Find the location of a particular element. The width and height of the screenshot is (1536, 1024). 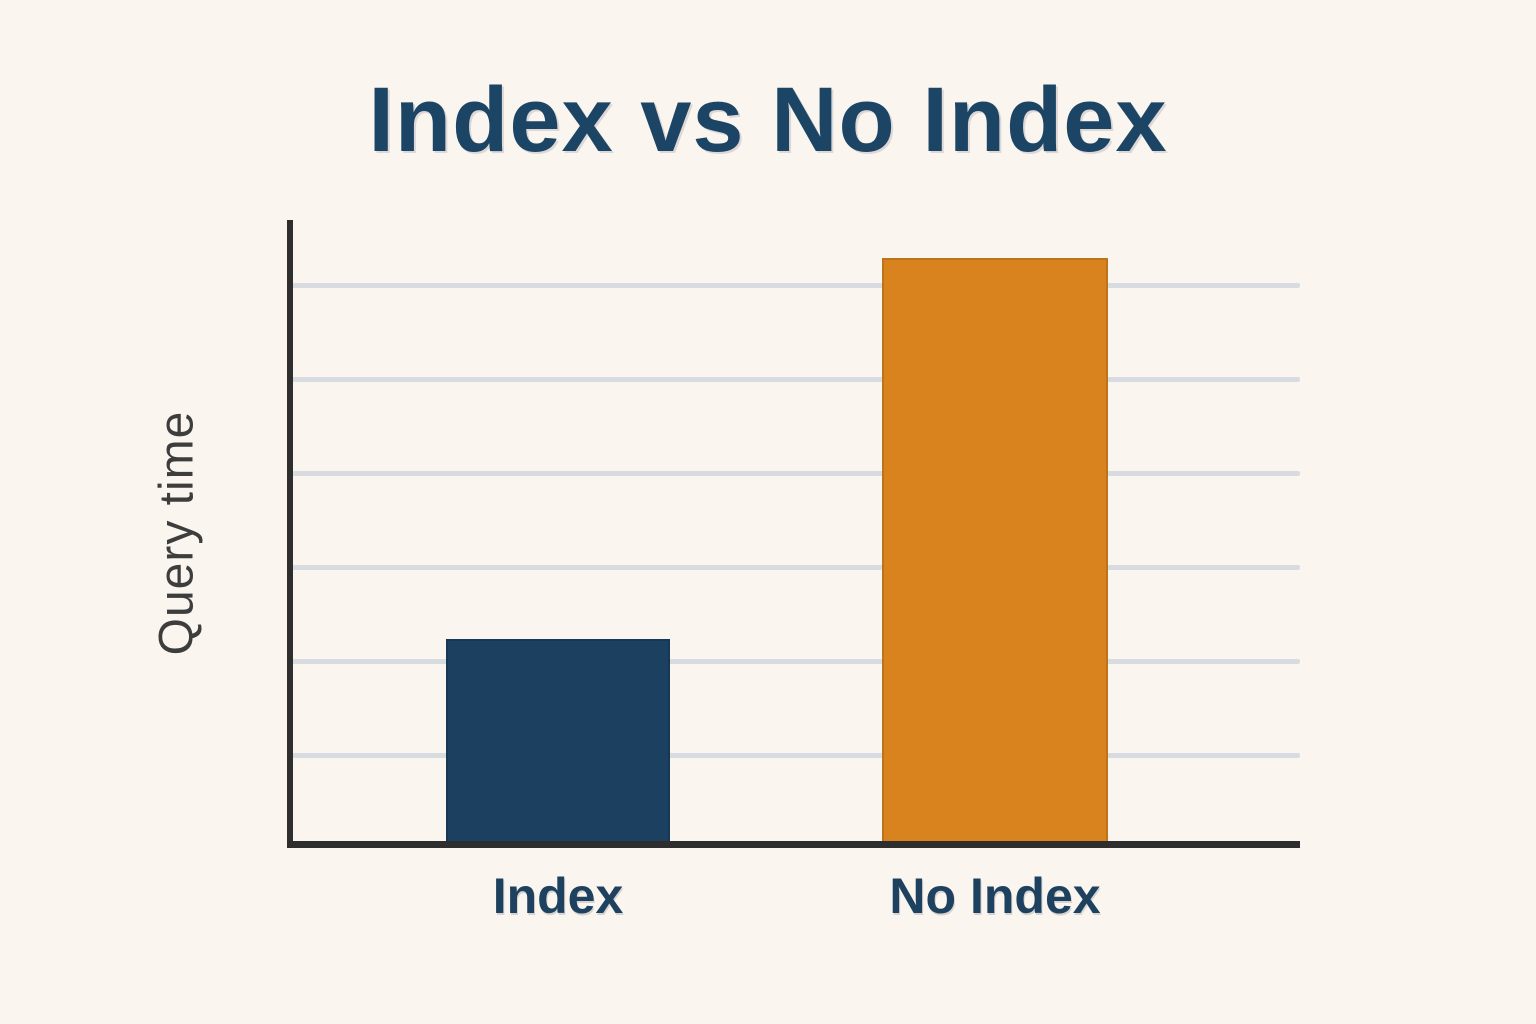

chart-title: Index vs No Index is located at coordinates (768, 120).